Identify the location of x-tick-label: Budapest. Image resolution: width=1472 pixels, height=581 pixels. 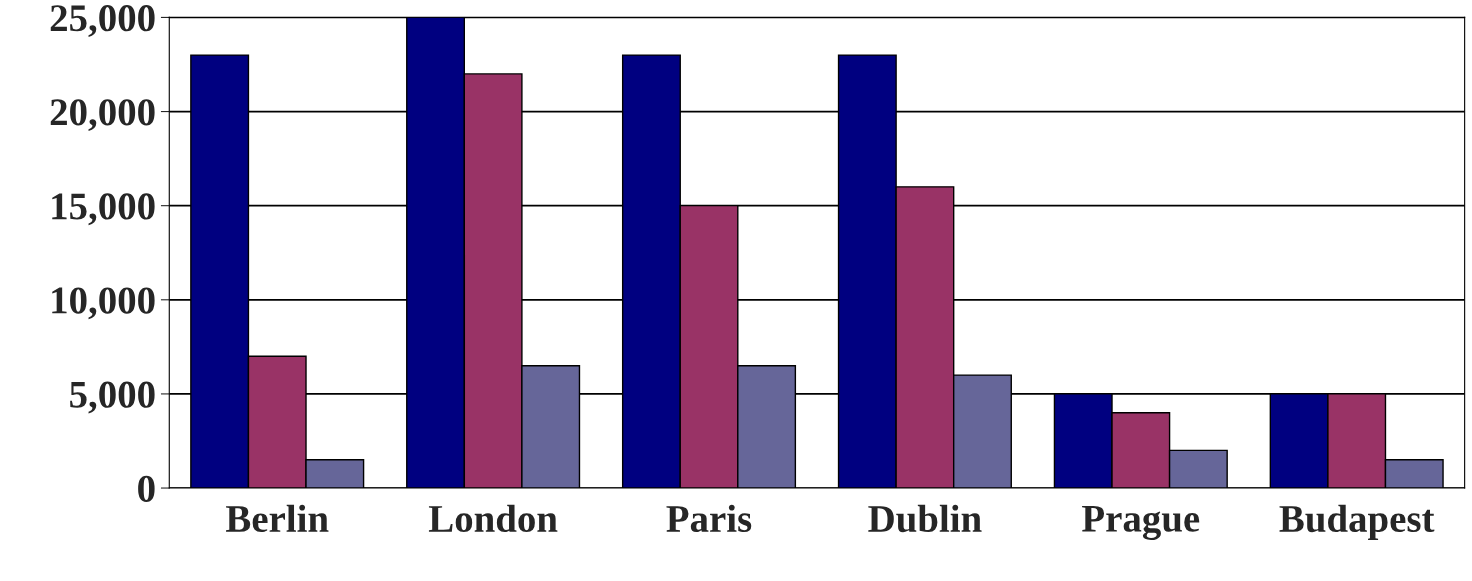
(1357, 522).